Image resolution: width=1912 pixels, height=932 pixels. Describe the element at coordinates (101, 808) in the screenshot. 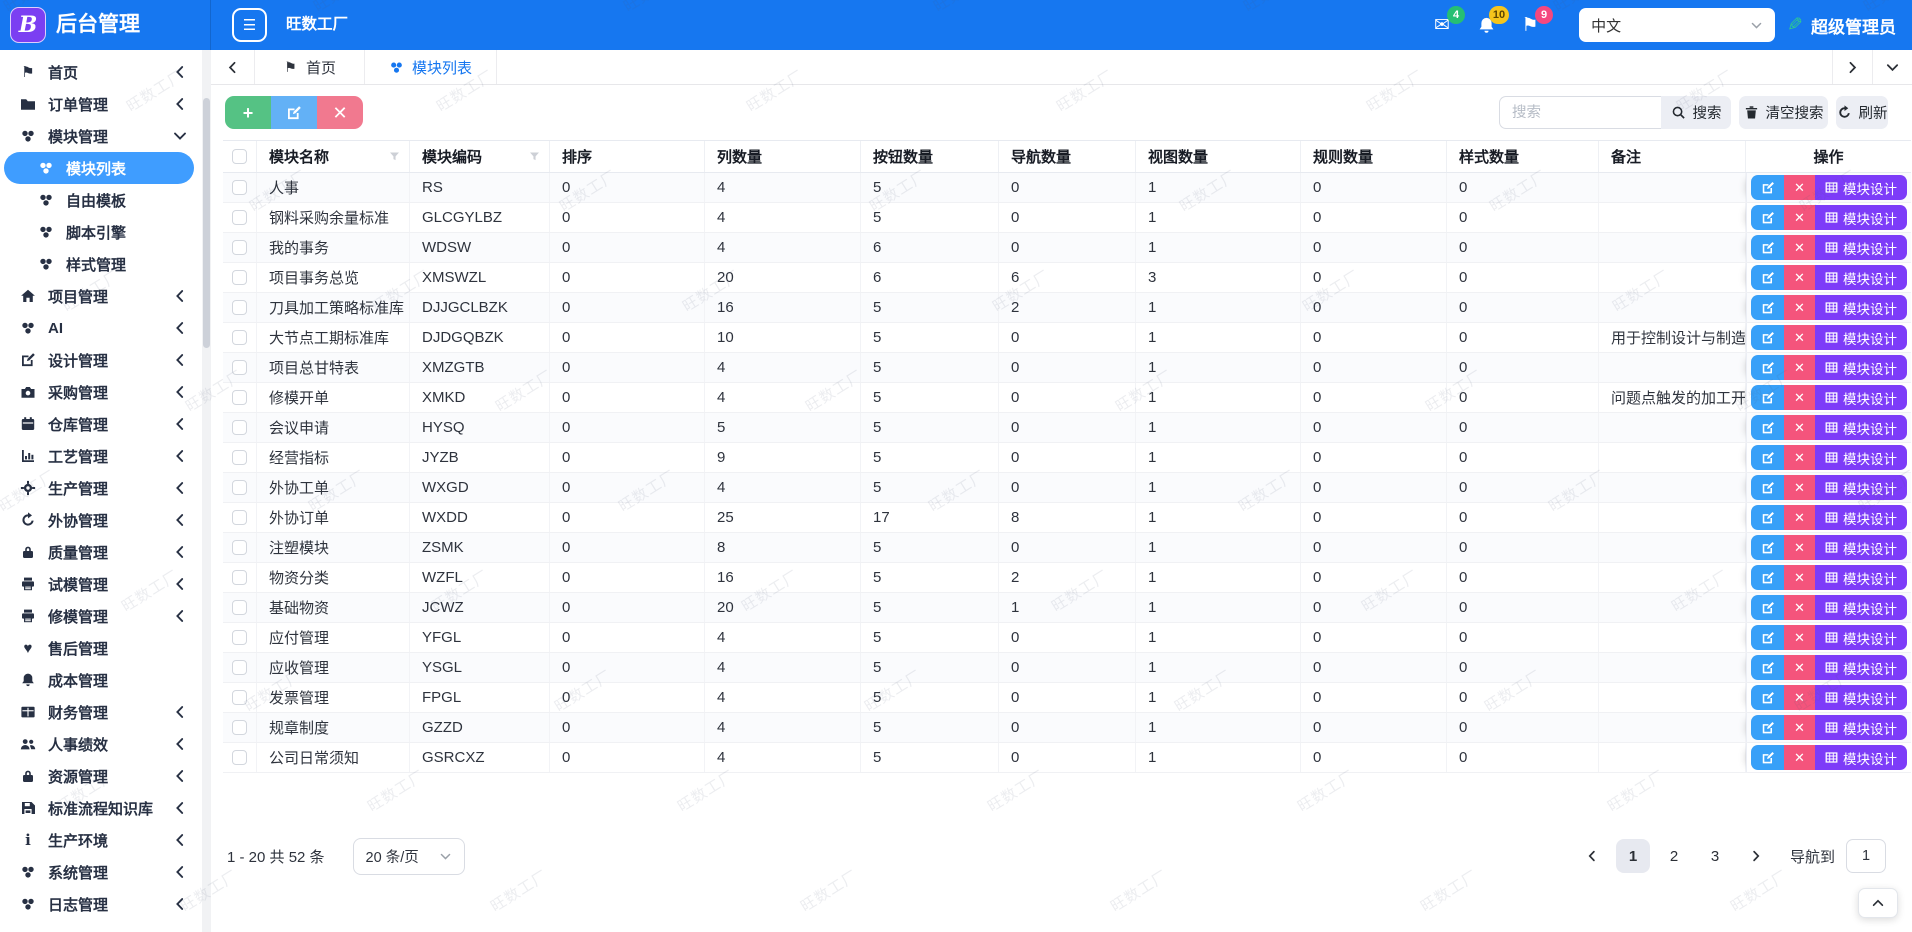

I see `sidebar-item-24: 标准流程知识库` at that location.